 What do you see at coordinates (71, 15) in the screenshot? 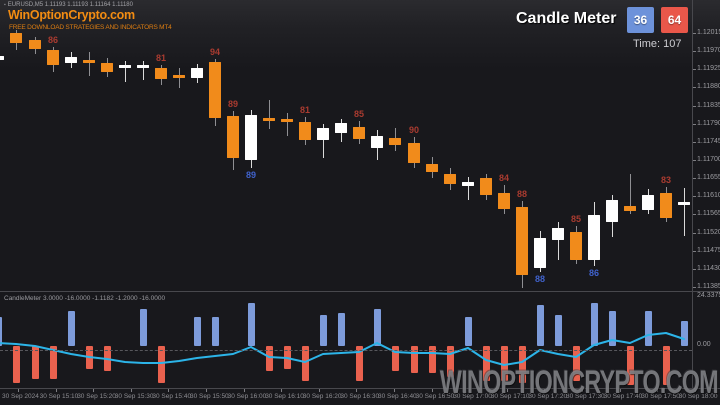
I see `brand-link: WinOptionCrypto.com` at bounding box center [71, 15].